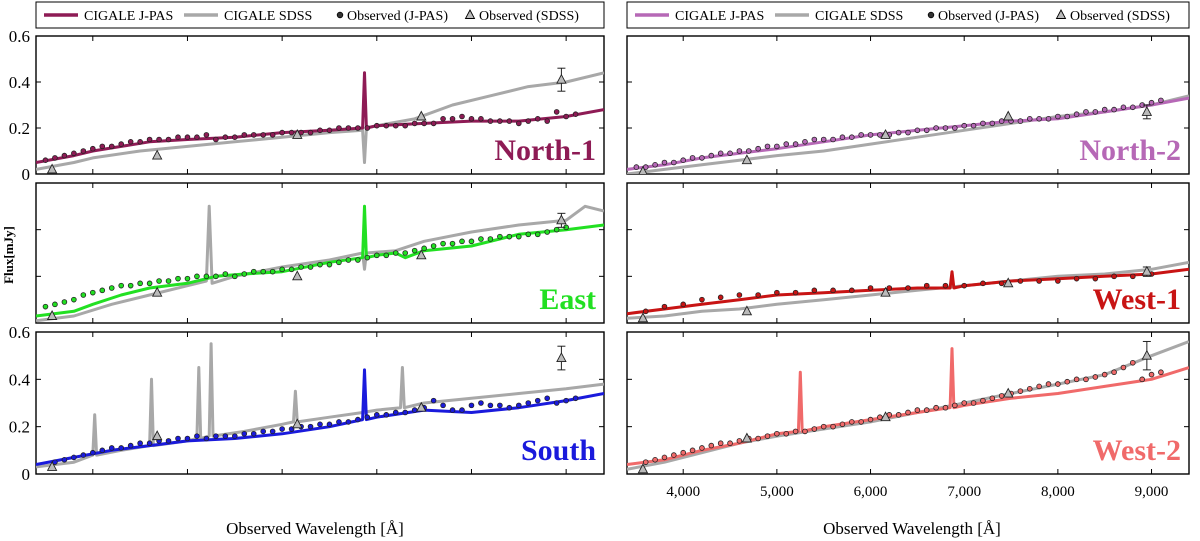 This screenshot has height=541, width=1200. I want to click on y-tick-label: 0.6, so click(19, 332).